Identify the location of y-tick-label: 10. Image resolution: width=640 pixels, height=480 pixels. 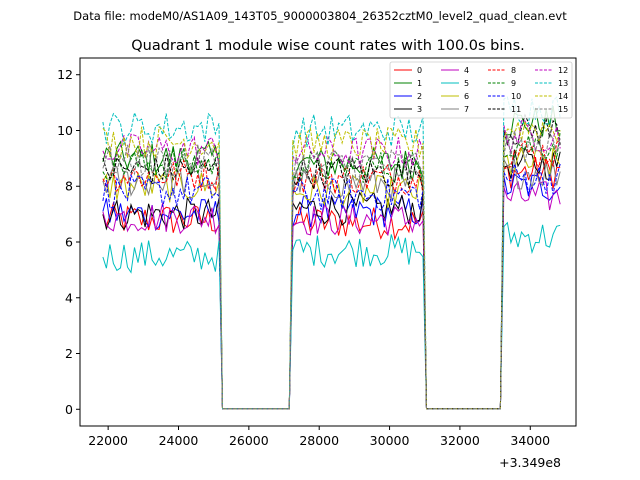
(65, 130).